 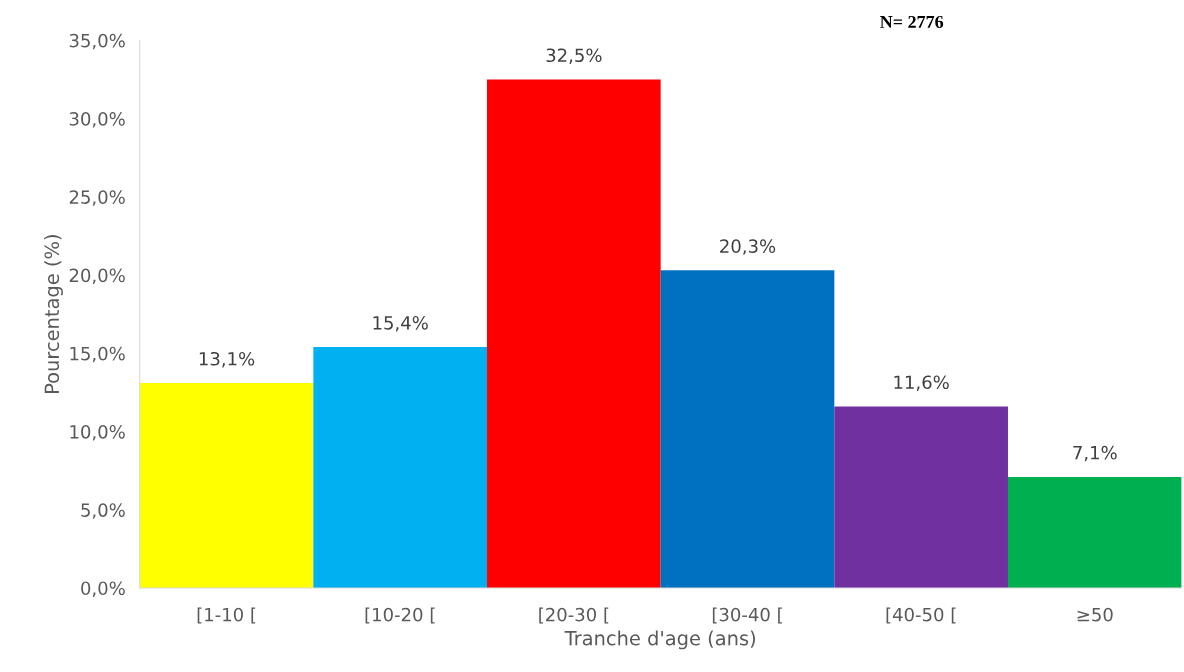 What do you see at coordinates (400, 615) in the screenshot?
I see `x-tick-label: [10-20 [` at bounding box center [400, 615].